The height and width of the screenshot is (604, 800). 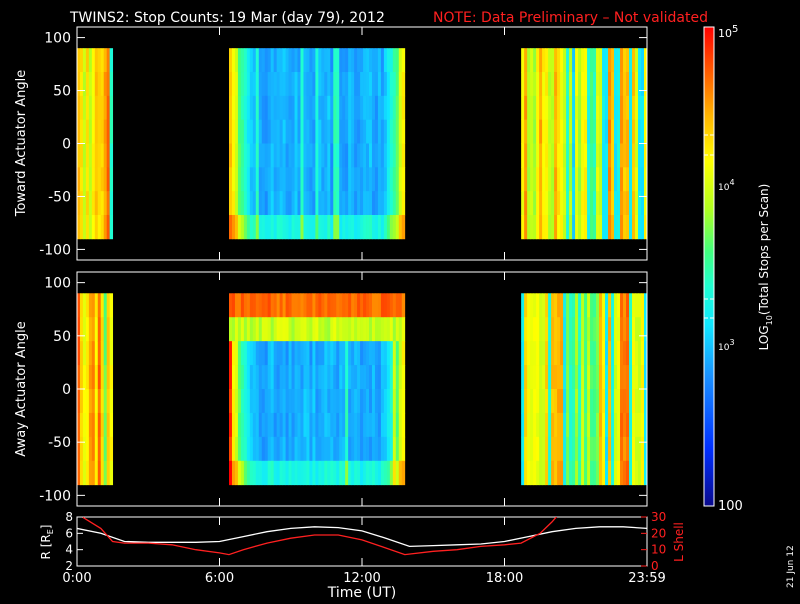 I want to click on y-tick-label: 0, so click(x=66, y=145).